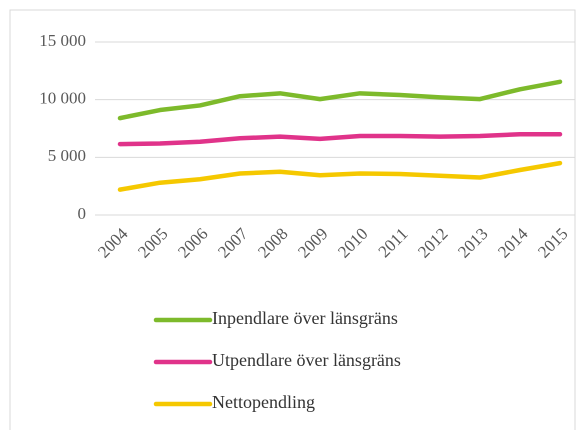 The width and height of the screenshot is (584, 430). I want to click on y-tick-label: 0, so click(82, 213).